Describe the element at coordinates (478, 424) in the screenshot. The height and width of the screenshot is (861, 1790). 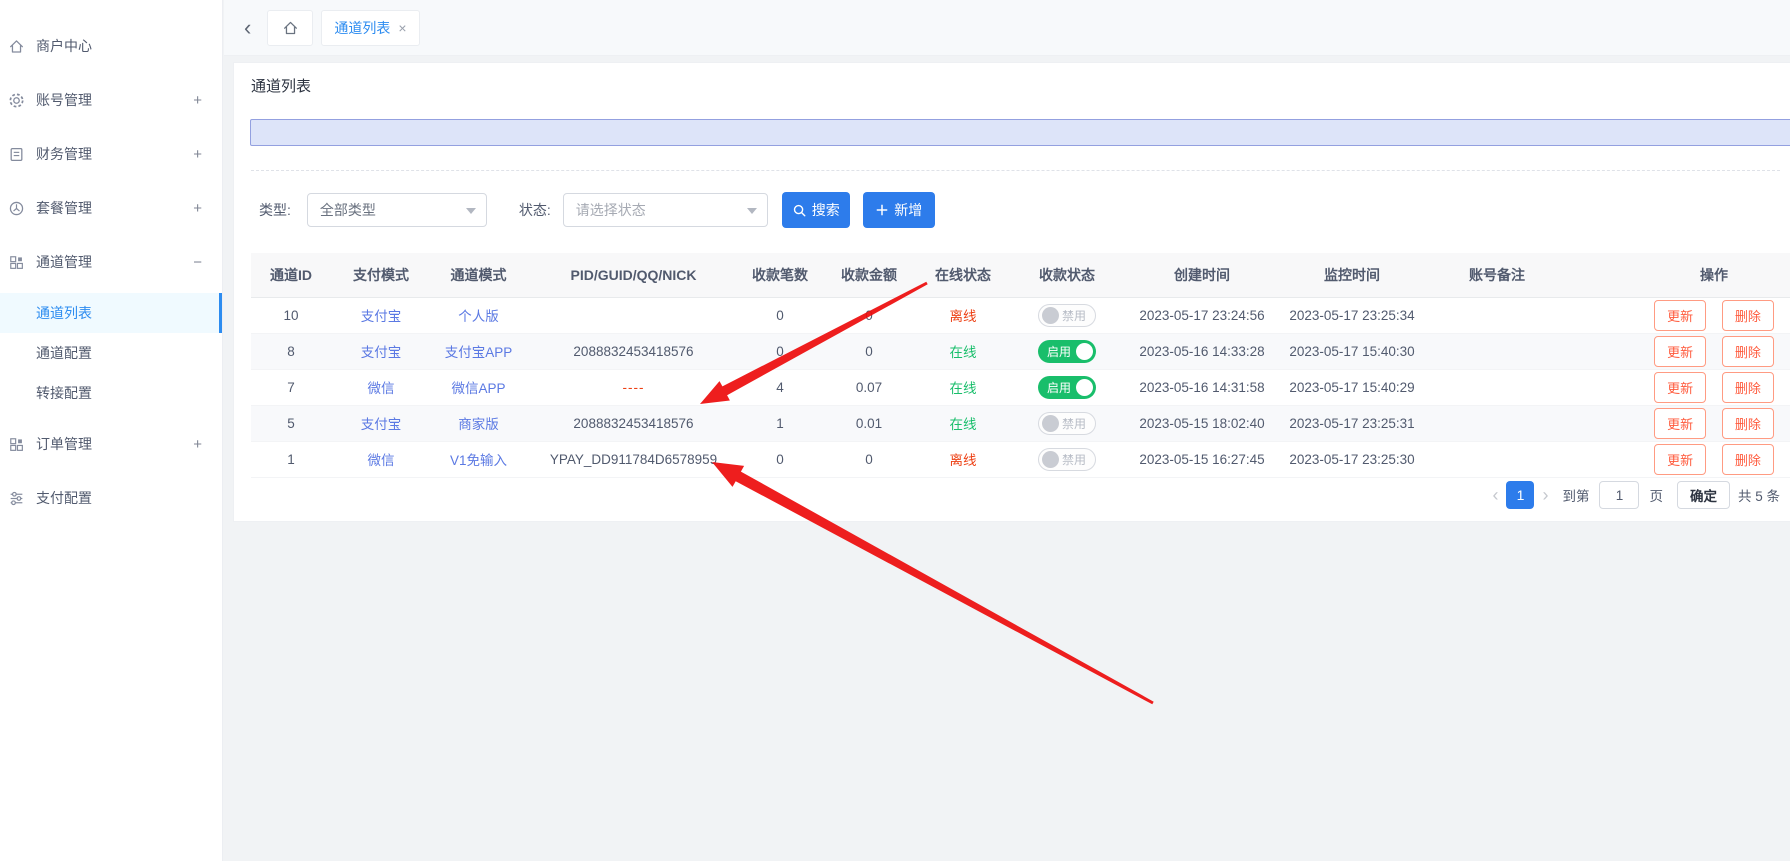
I see `channel-mode-link: 商家版` at that location.